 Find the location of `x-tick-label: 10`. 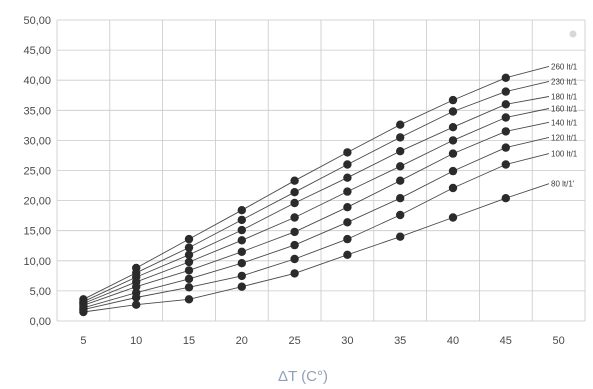

x-tick-label: 10 is located at coordinates (136, 341).